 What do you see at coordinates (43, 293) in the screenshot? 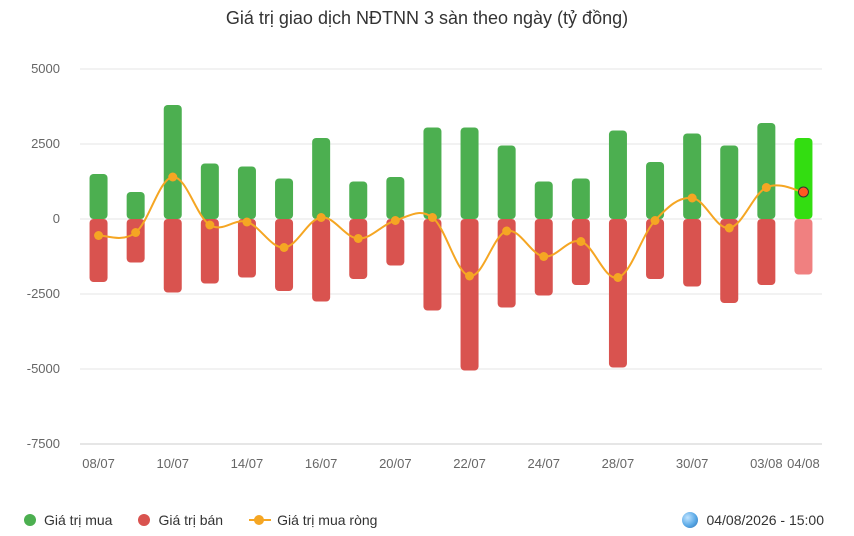
I see `y-tick-label: -2500` at bounding box center [43, 293].